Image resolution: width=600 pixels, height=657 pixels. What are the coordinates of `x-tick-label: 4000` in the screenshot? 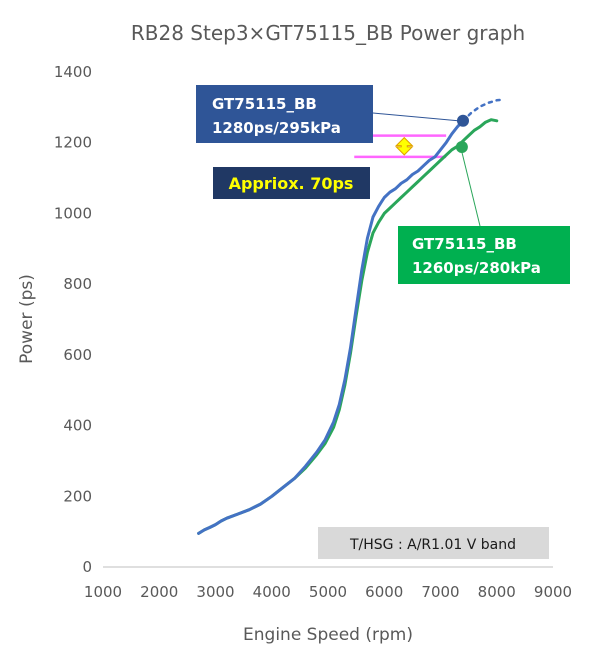 It's located at (272, 592).